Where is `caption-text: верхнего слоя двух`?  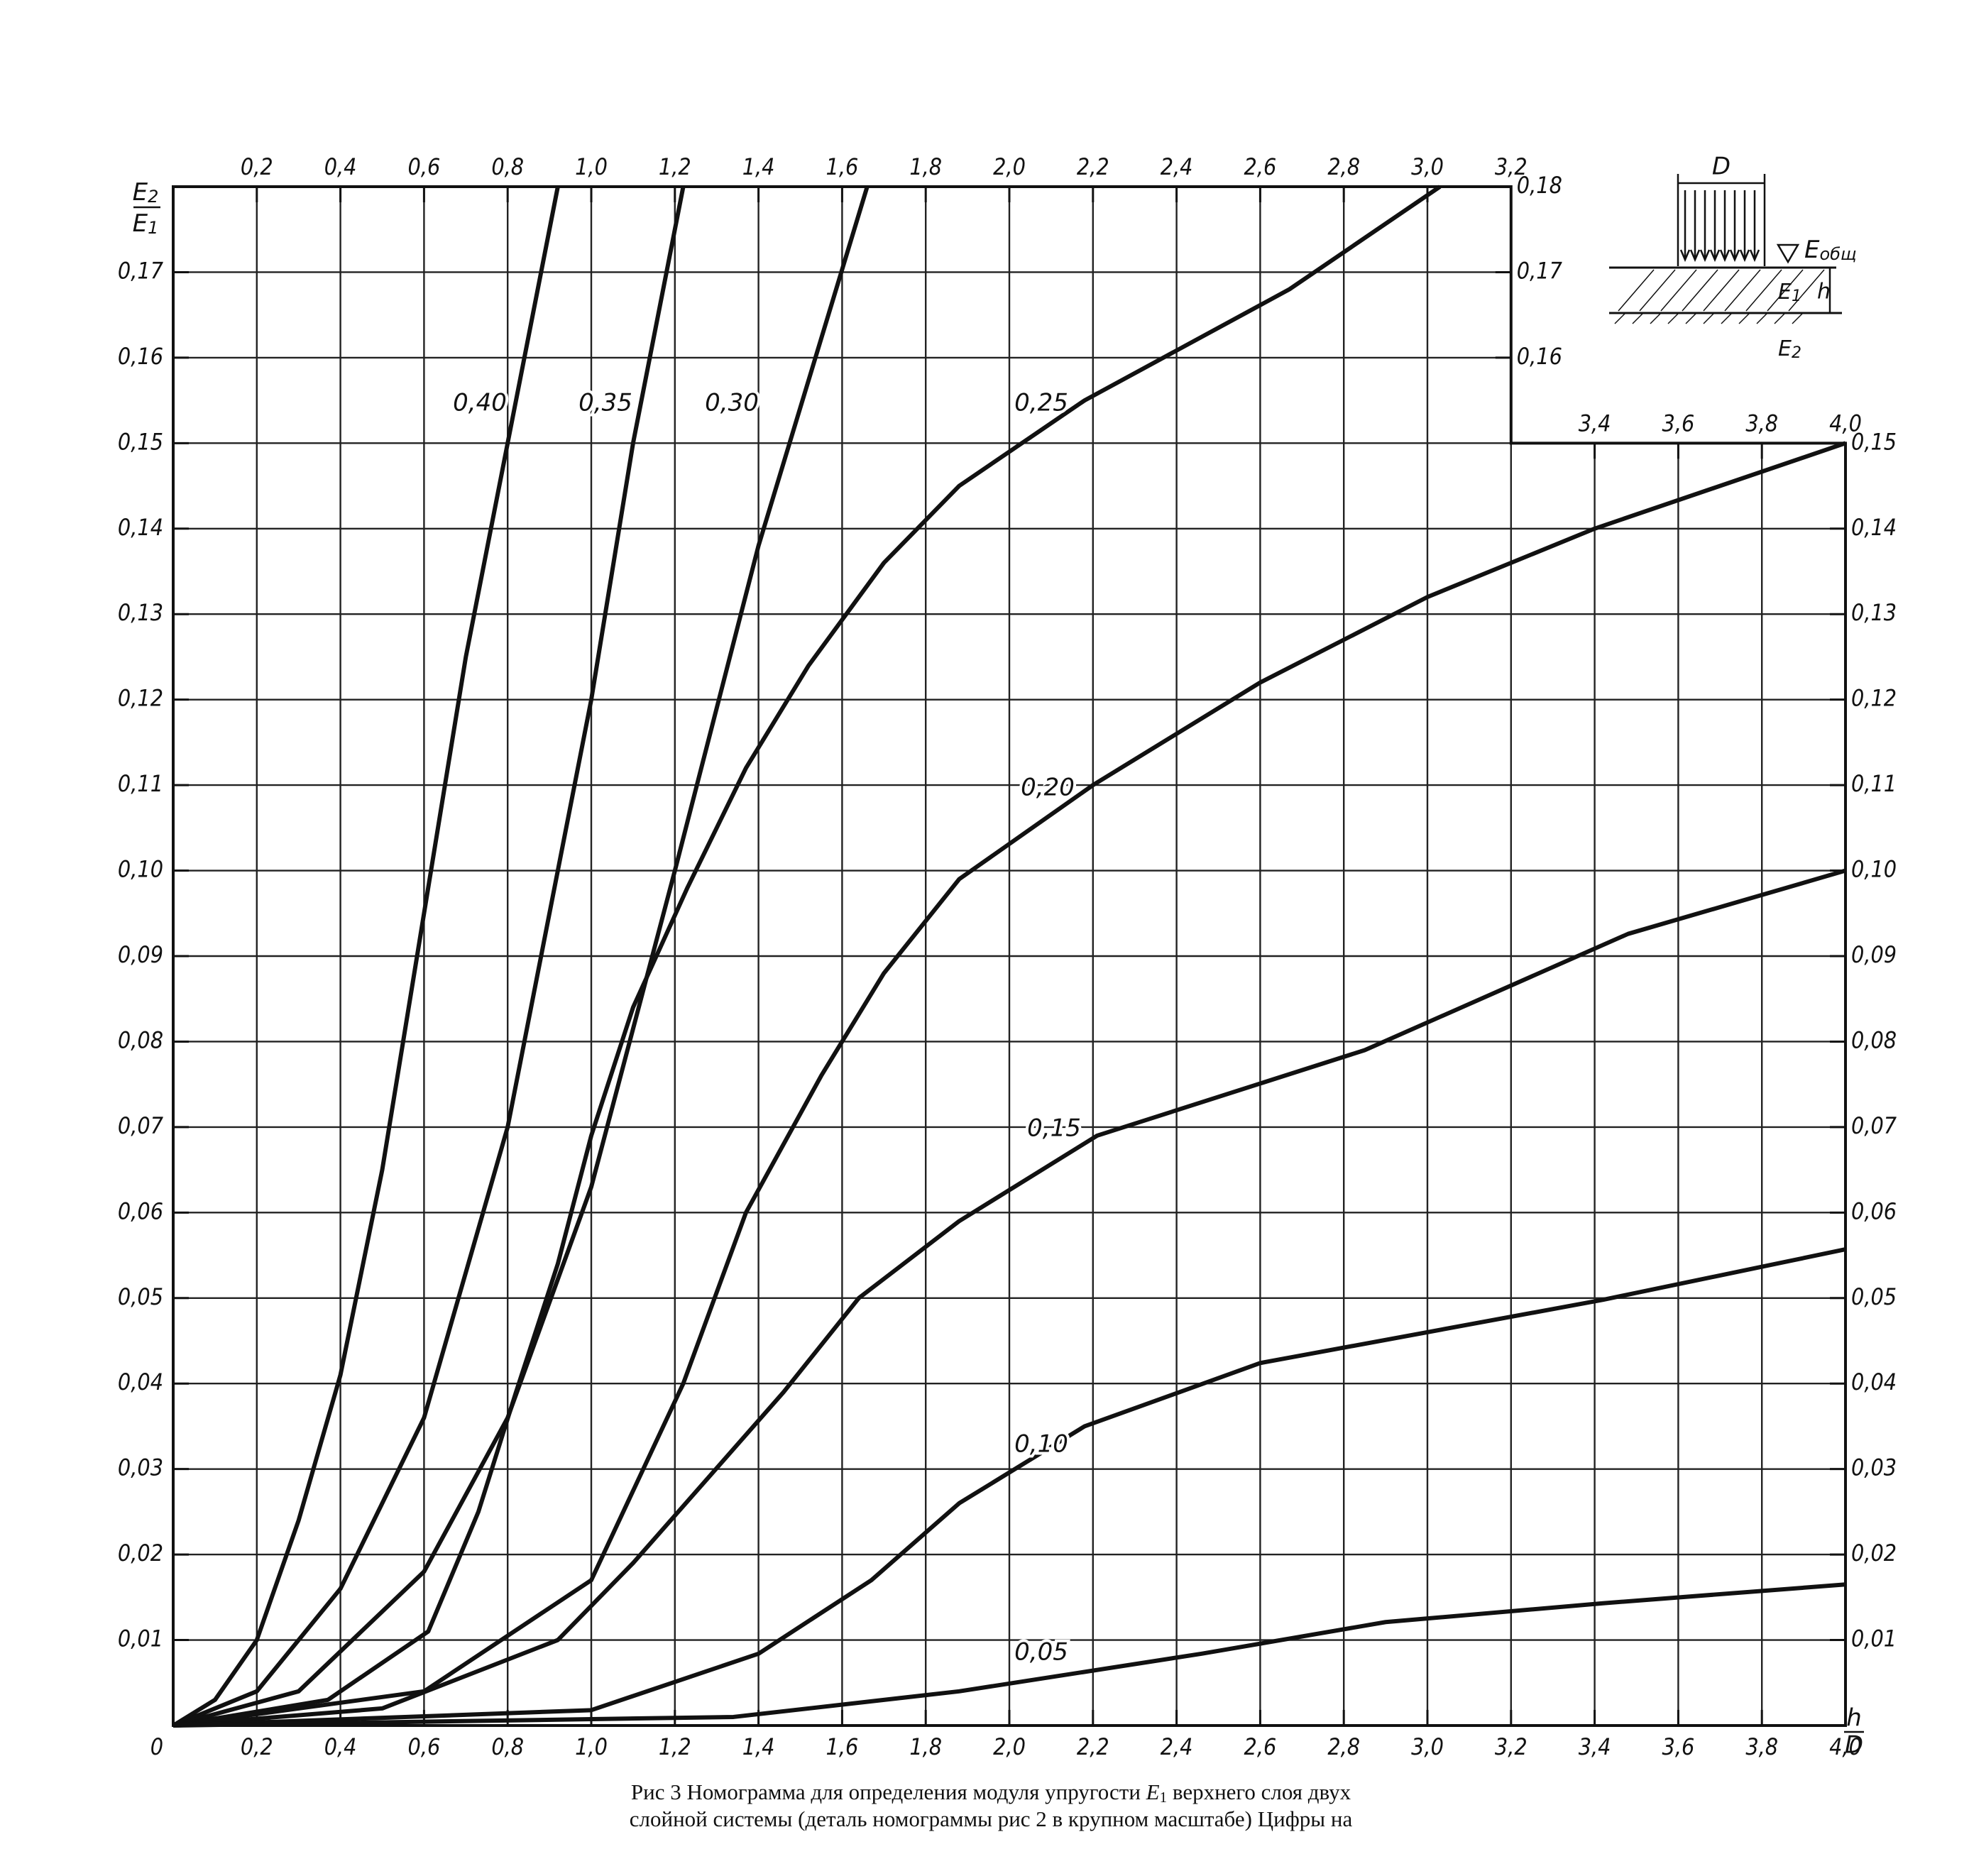 caption-text: верхнего слоя двух is located at coordinates (1259, 1791).